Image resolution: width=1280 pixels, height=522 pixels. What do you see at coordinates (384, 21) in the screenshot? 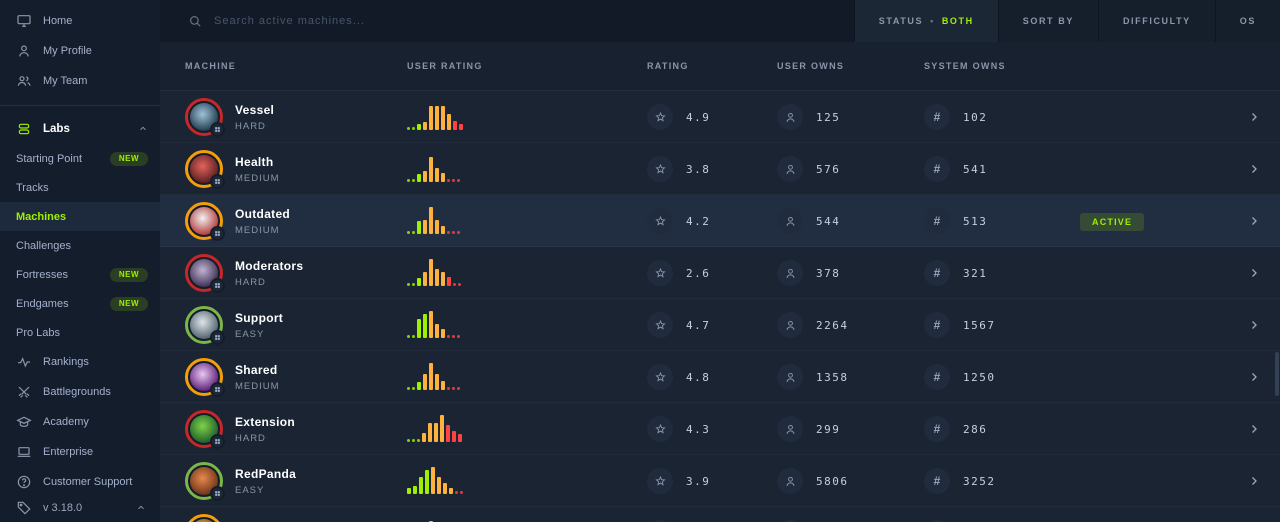
I see `search-input` at bounding box center [384, 21].